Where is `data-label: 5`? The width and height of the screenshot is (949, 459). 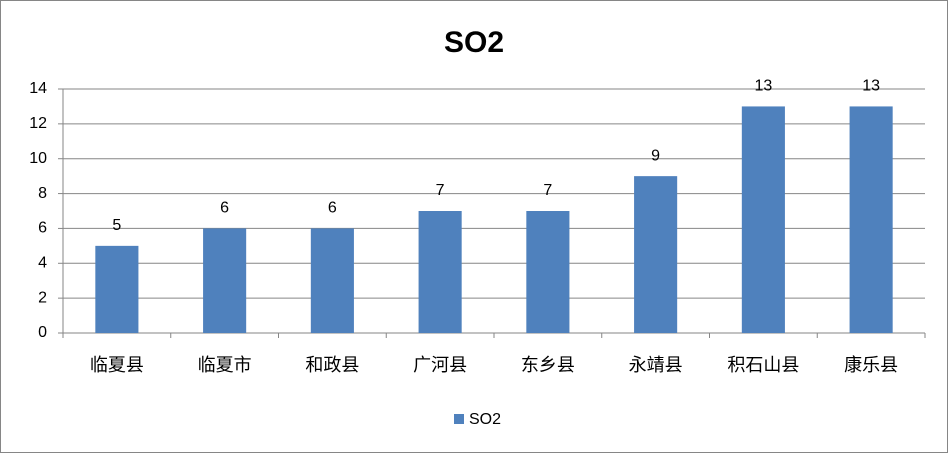 data-label: 5 is located at coordinates (116, 225).